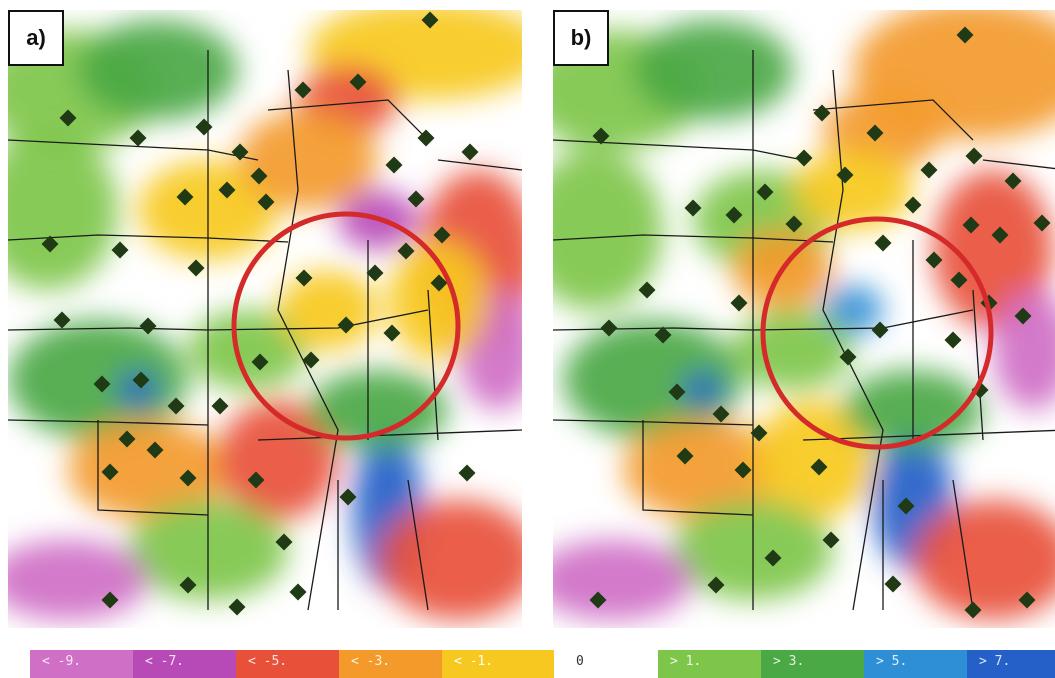 Image resolution: width=1055 pixels, height=678 pixels. What do you see at coordinates (498, 664) in the screenshot?
I see `legend-swatch-neg1: < -1.` at bounding box center [498, 664].